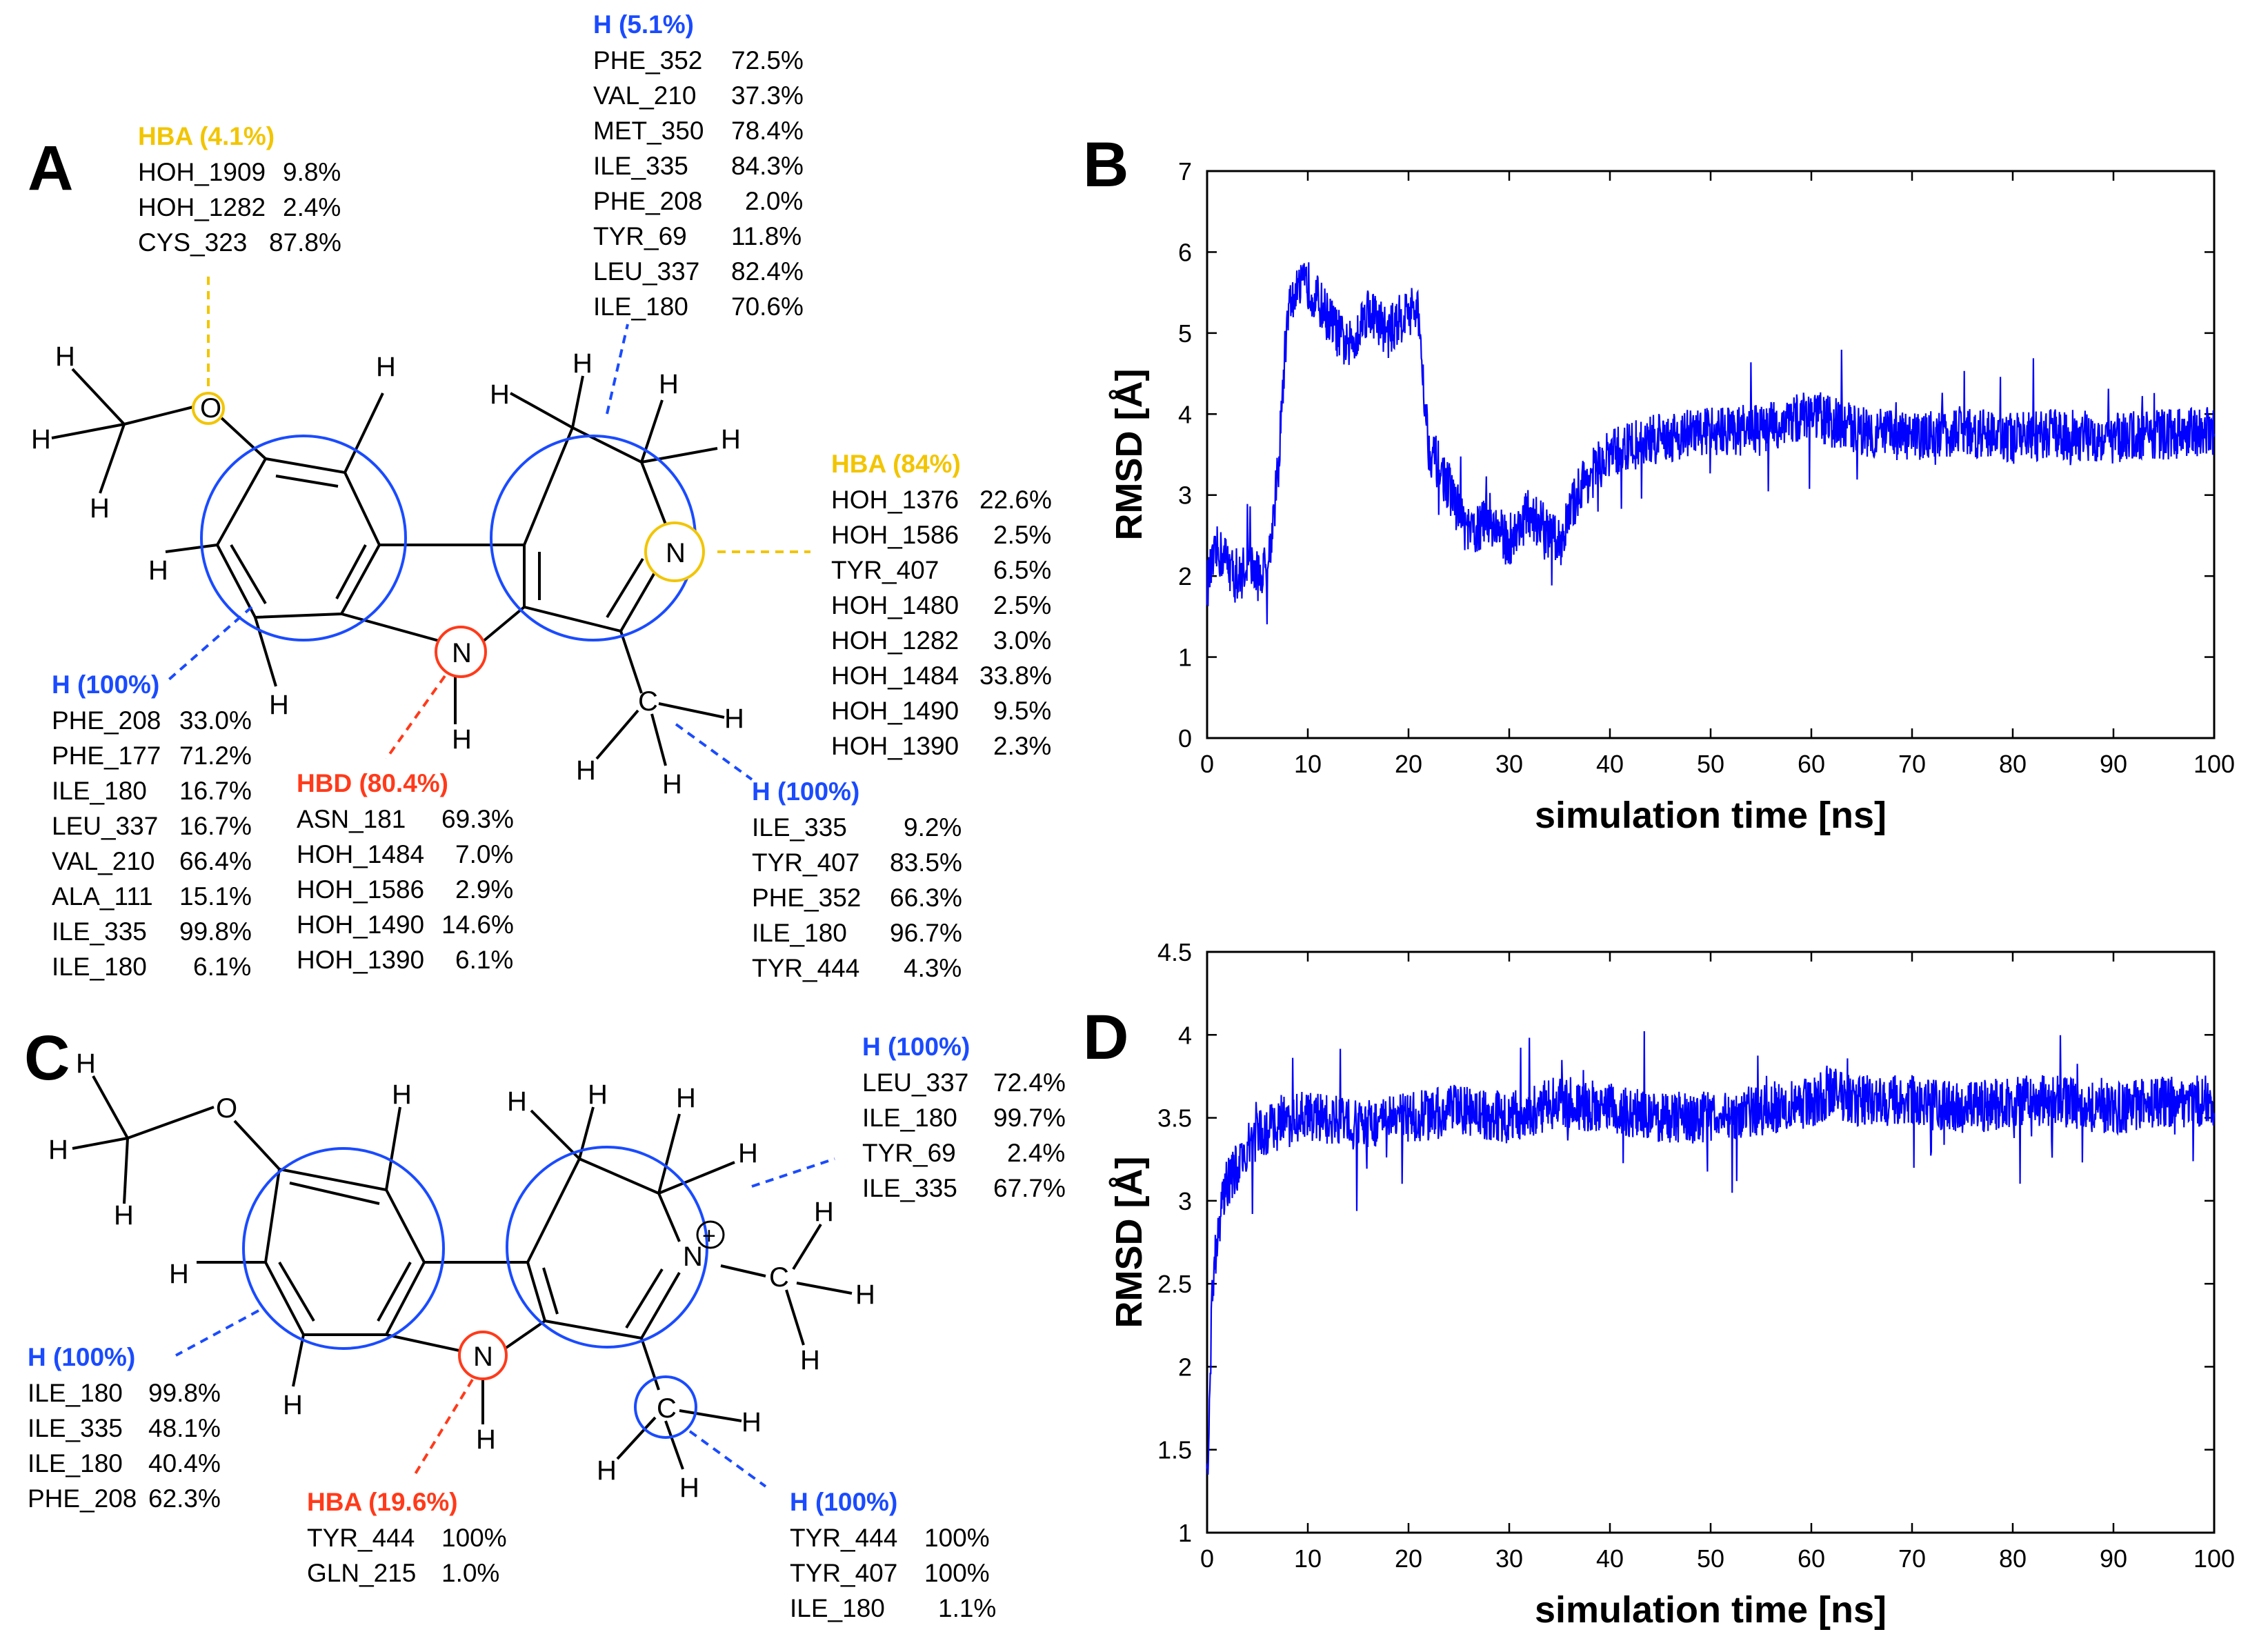 The height and width of the screenshot is (1652, 2259). What do you see at coordinates (489, 528) in the screenshot?
I see `molecule-a-leaders` at bounding box center [489, 528].